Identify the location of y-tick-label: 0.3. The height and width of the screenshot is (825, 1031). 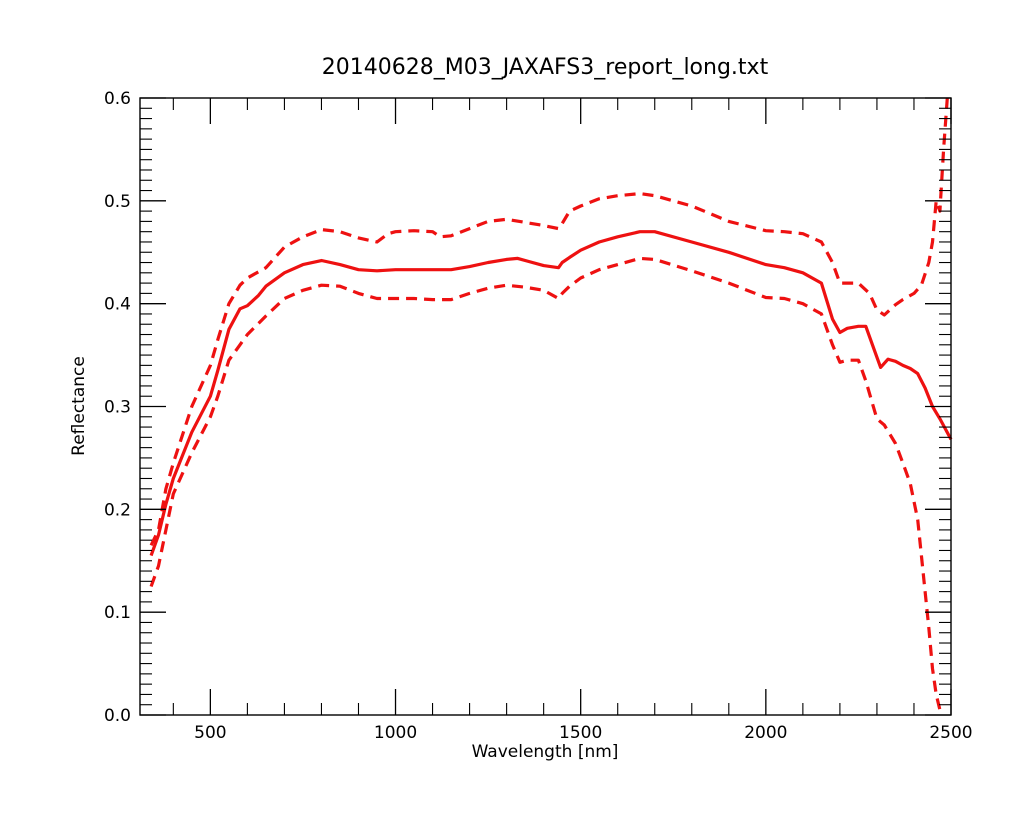
(117, 408).